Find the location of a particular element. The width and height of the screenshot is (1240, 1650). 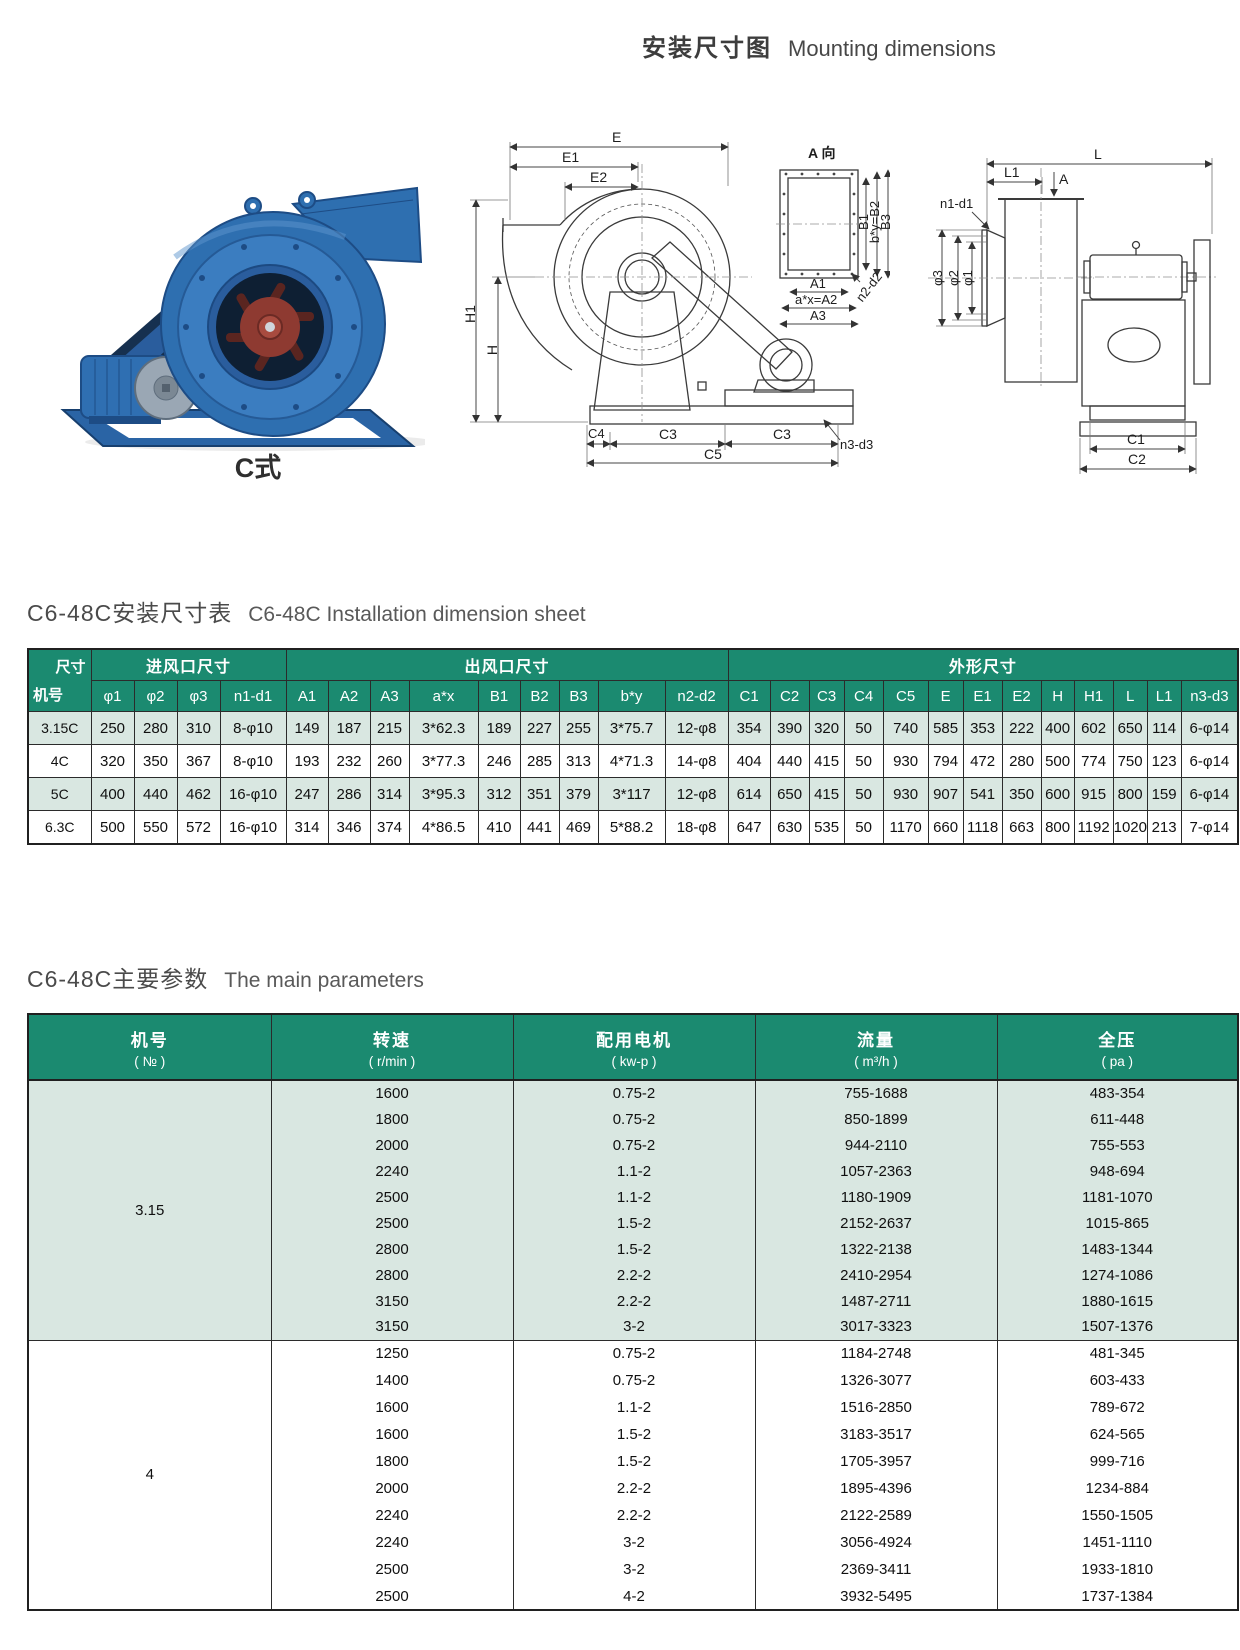

dimension-cell: 3*75.7 is located at coordinates (631, 728).